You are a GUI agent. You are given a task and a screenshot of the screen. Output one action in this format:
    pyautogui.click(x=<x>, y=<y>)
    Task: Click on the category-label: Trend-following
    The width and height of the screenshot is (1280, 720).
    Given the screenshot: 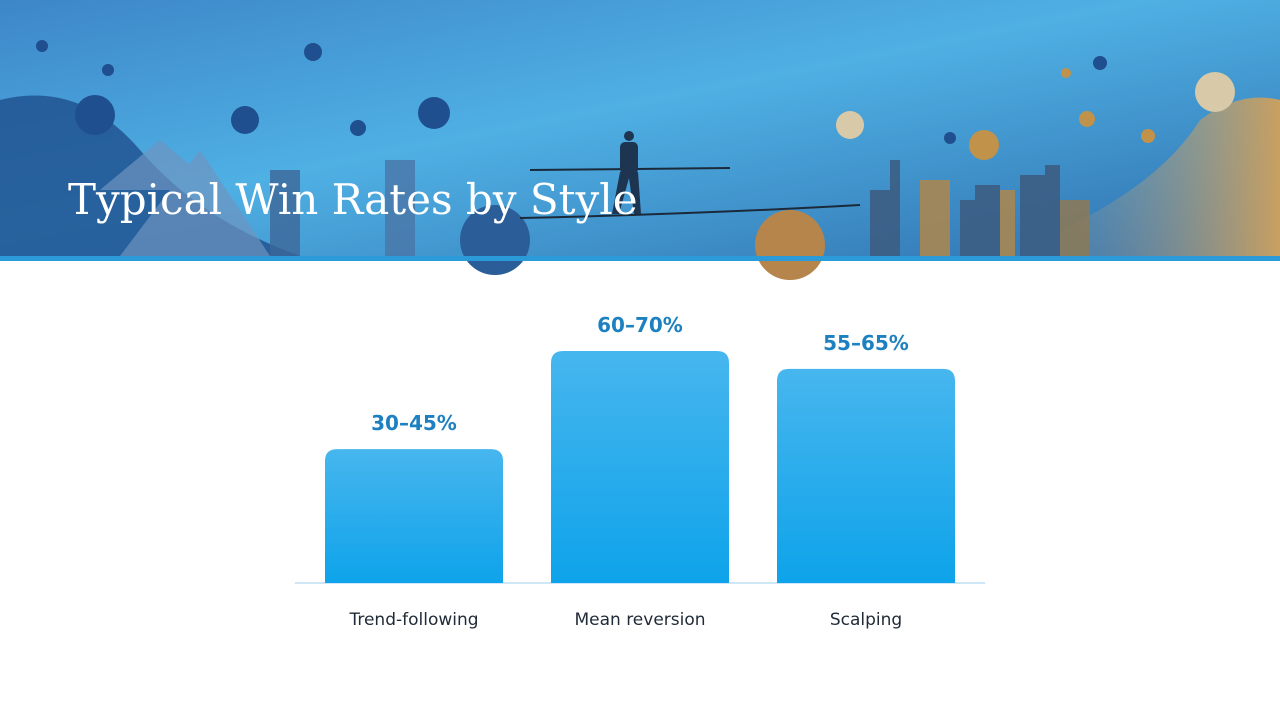 What is the action you would take?
    pyautogui.click(x=413, y=620)
    